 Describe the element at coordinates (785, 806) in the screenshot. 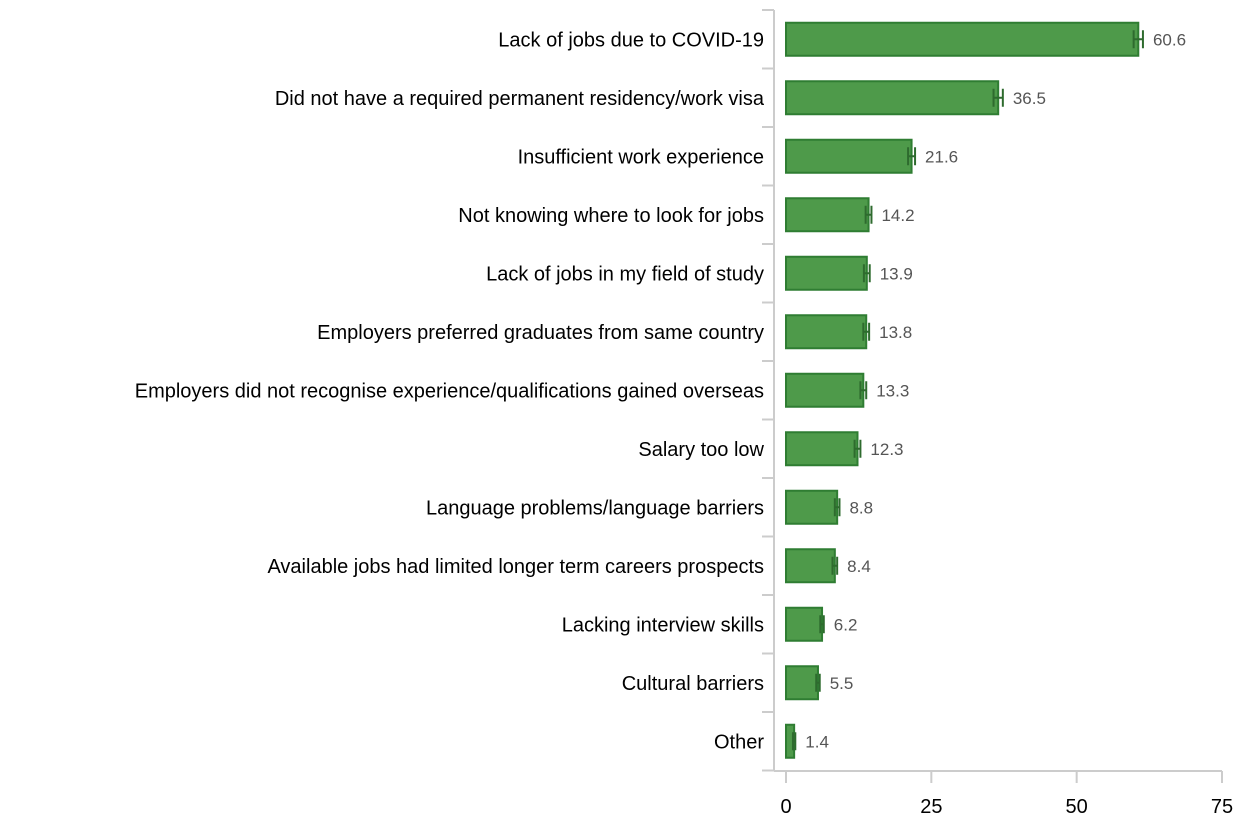

I see `x-tick-label: 0` at that location.